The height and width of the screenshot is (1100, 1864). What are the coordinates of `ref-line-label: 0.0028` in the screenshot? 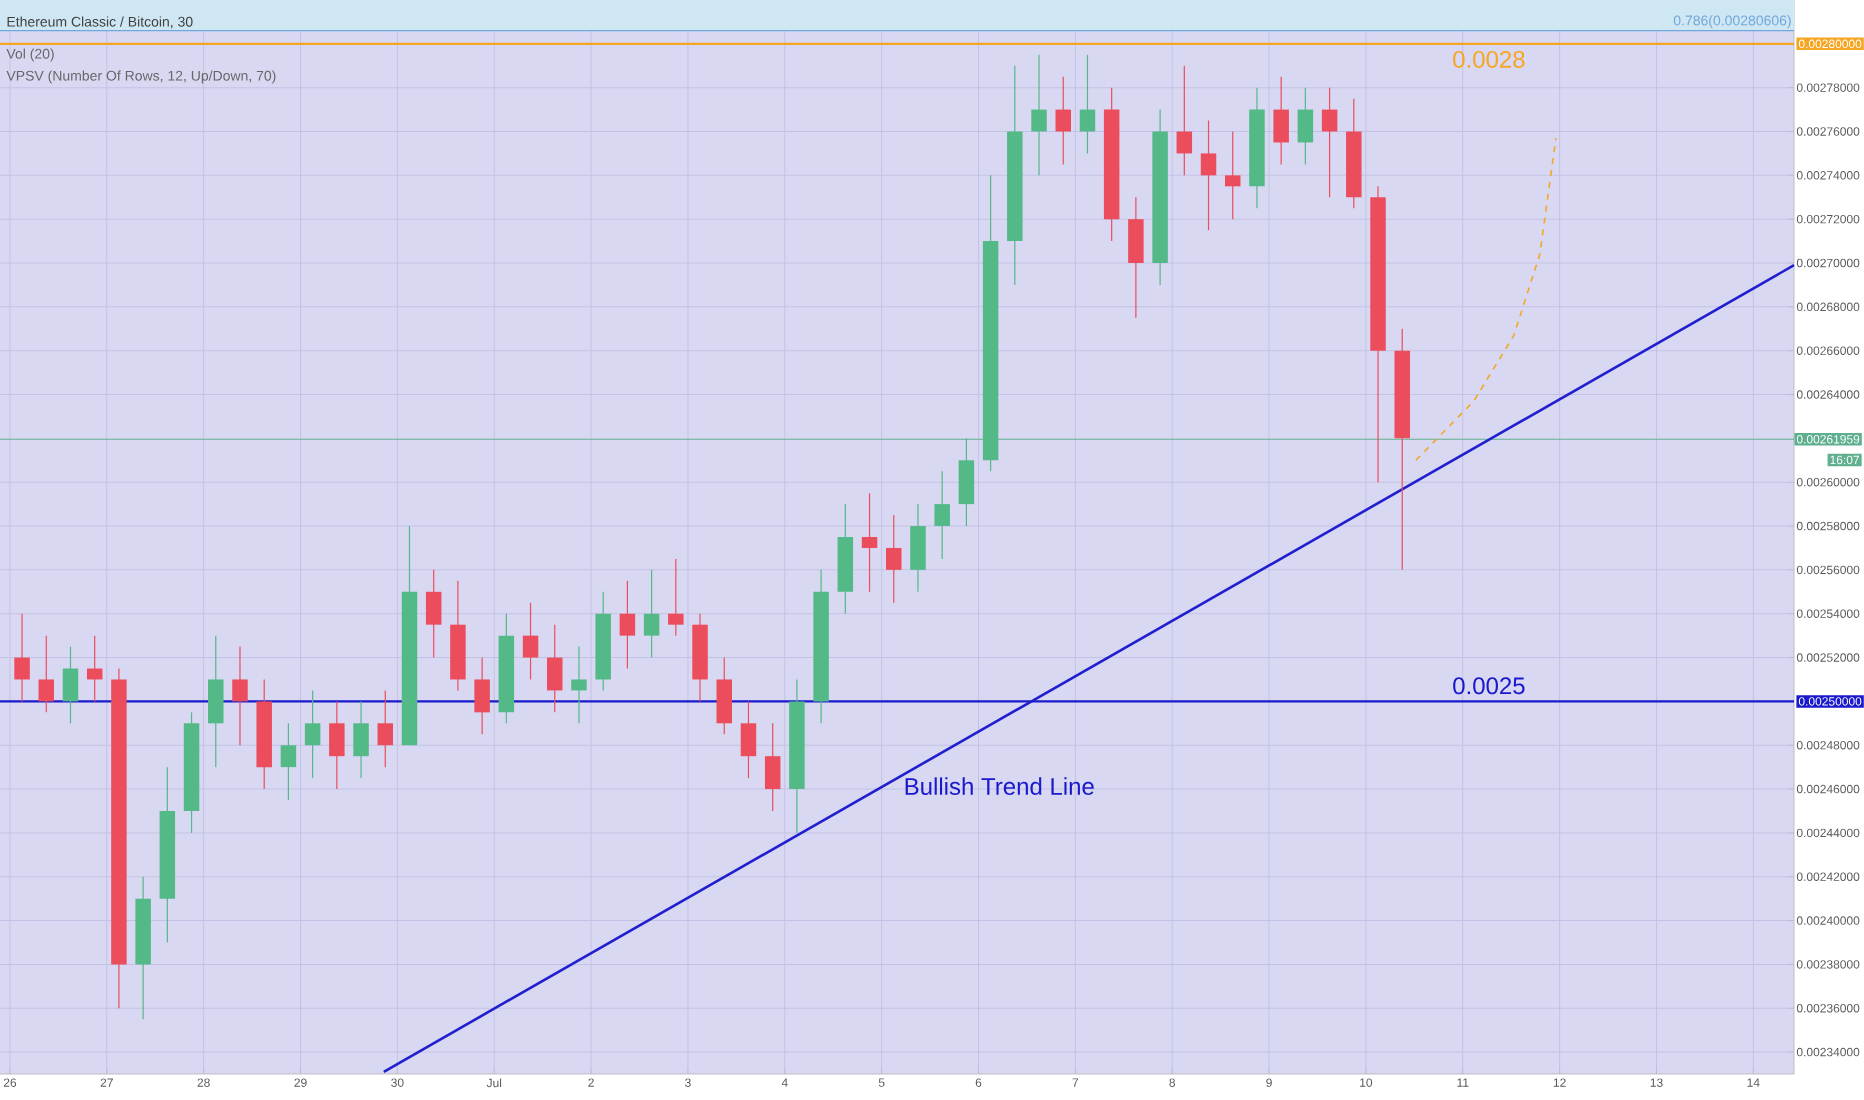 It's located at (1489, 59).